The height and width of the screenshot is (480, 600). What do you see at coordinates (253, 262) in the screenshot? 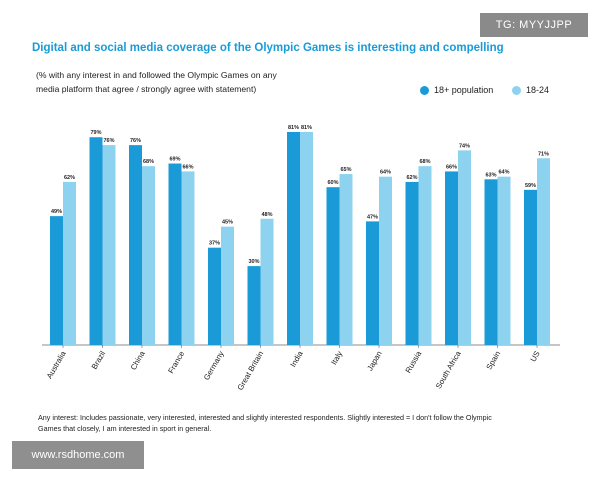
I see `data-label: 30%` at bounding box center [253, 262].